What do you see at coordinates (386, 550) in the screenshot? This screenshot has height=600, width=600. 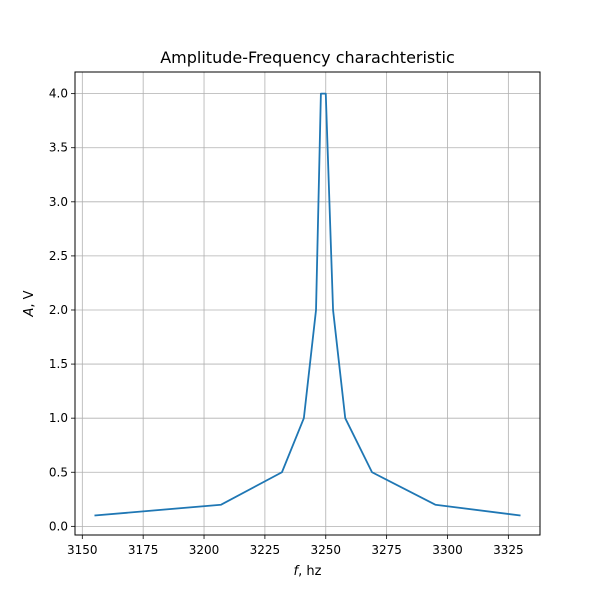 I see `x-tick-label: 3275` at bounding box center [386, 550].